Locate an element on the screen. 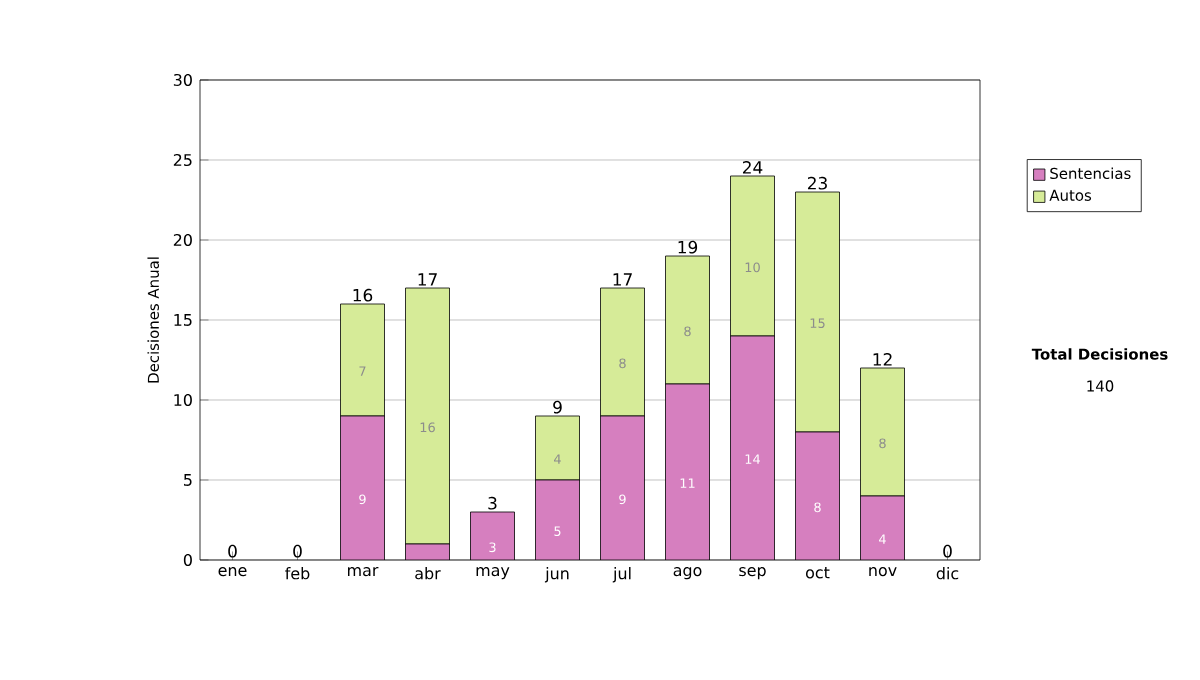 This screenshot has height=680, width=1200. total-label: 23 is located at coordinates (817, 183).